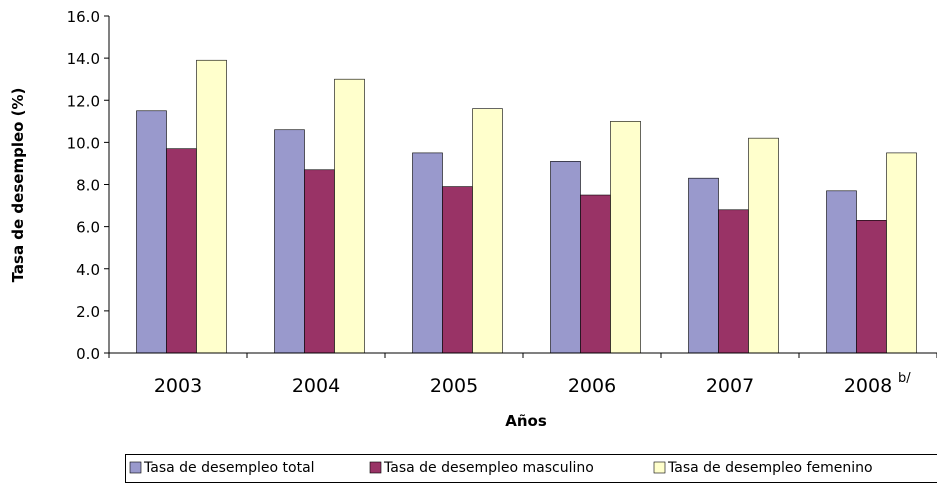  What do you see at coordinates (83, 59) in the screenshot?
I see `y-tick-label: 14.0` at bounding box center [83, 59].